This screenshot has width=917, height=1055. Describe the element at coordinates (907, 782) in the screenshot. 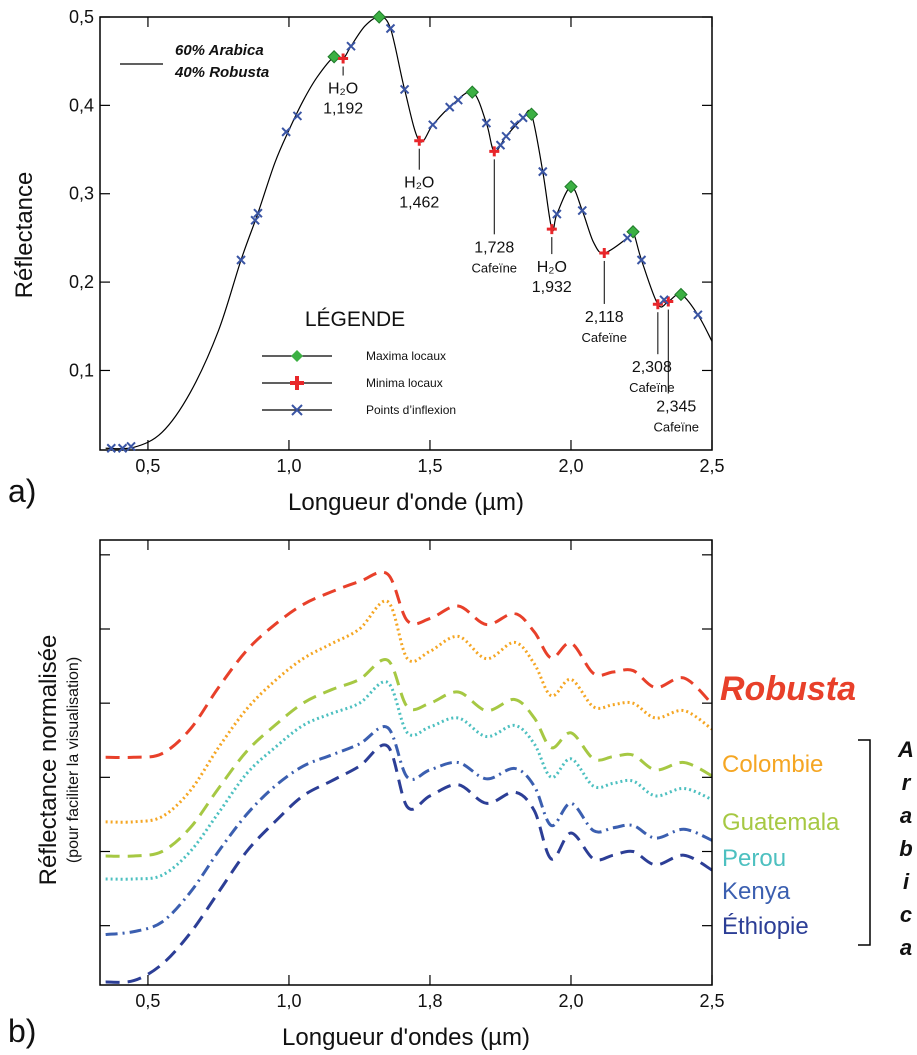

I see `group-letter: r` at that location.